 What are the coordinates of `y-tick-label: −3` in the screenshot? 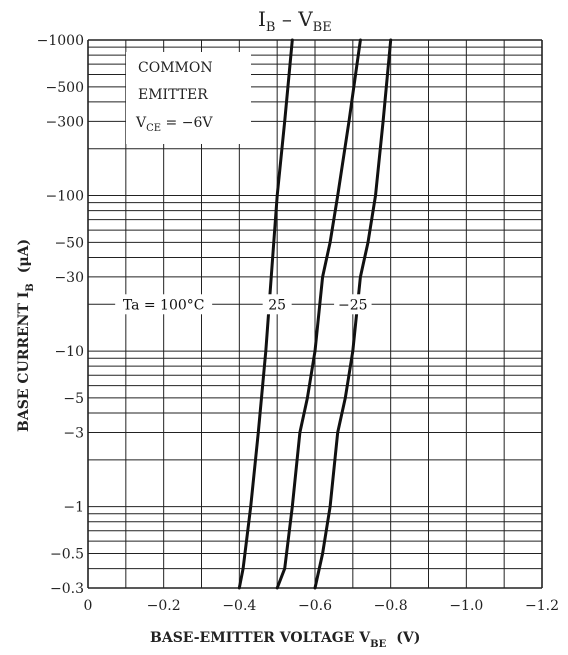 It's located at (73, 433).